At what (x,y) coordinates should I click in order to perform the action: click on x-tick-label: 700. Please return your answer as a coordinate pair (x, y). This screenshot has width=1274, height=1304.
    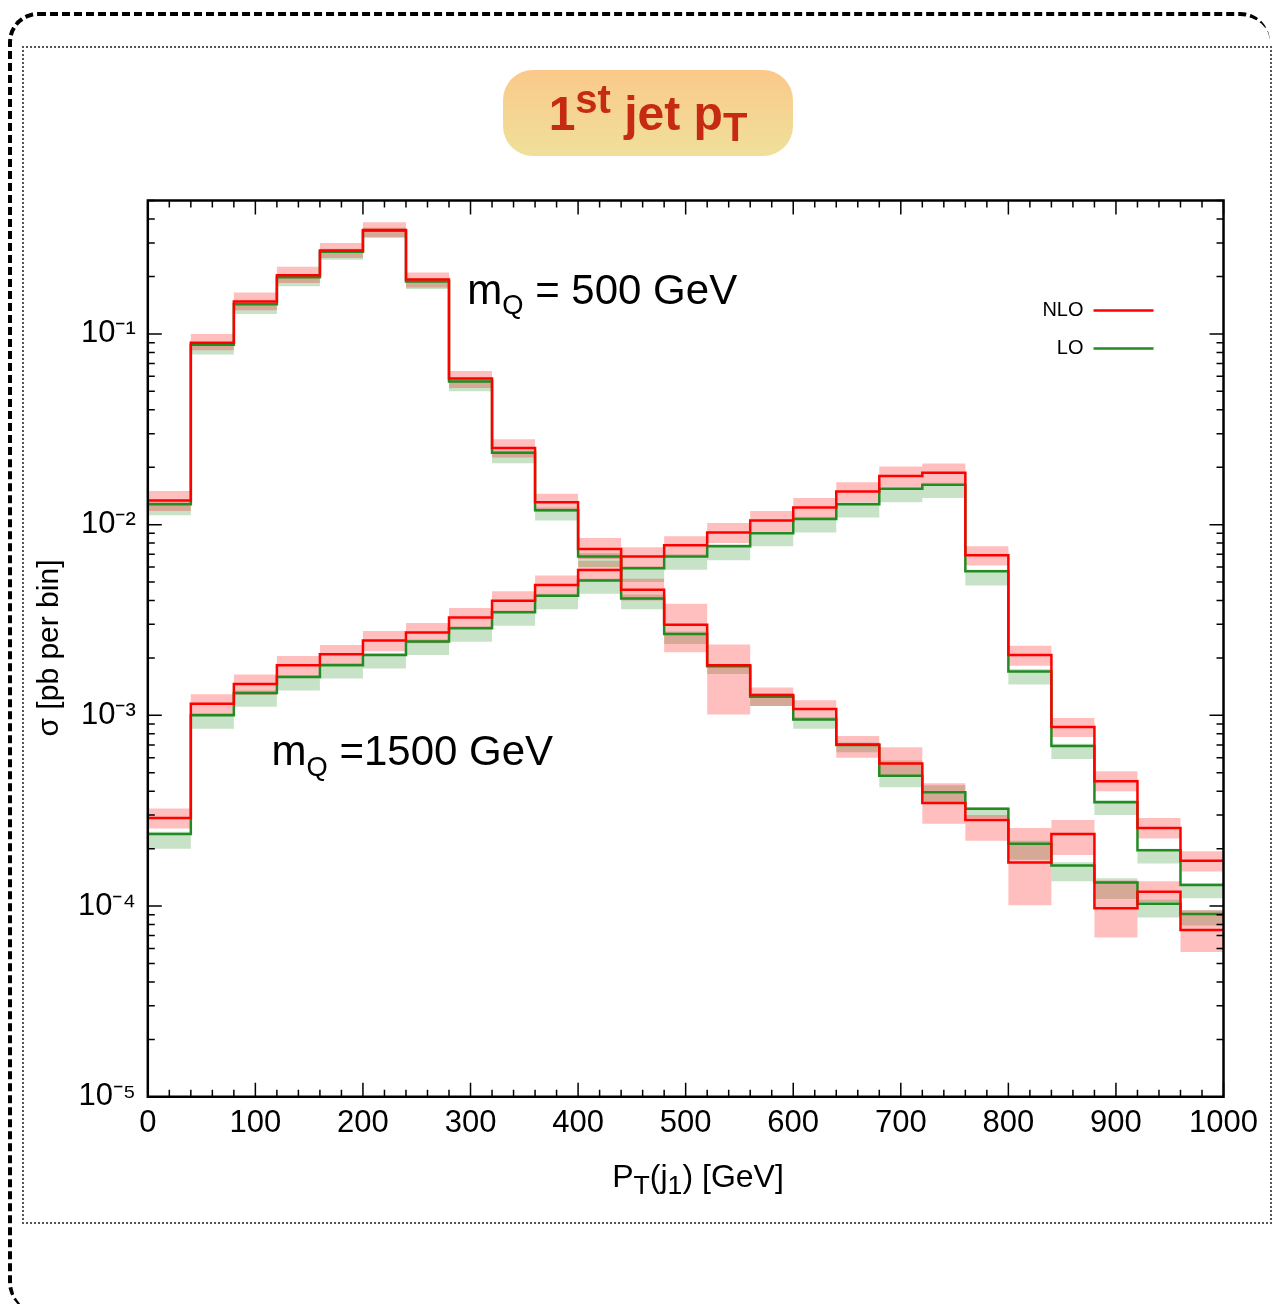
    Looking at the image, I should click on (900, 1121).